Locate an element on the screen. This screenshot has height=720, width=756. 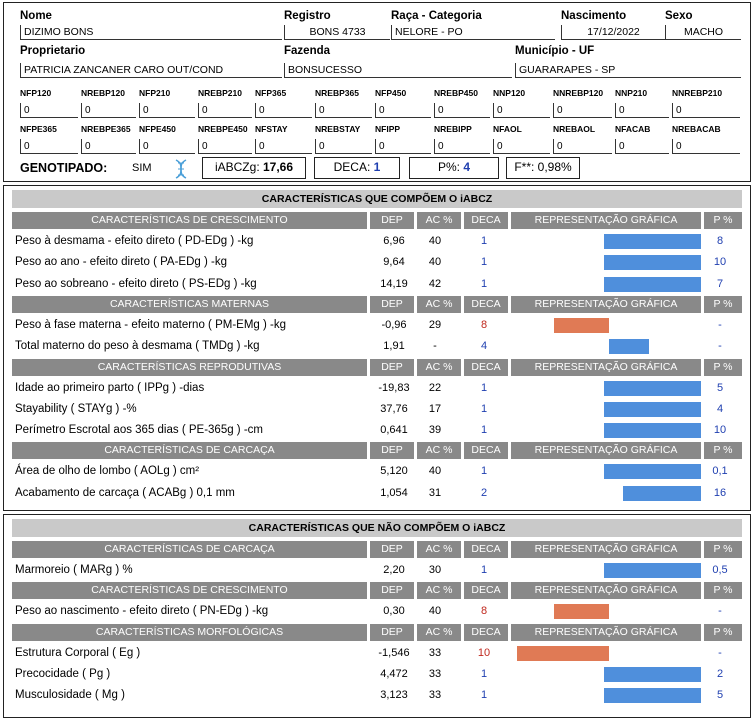
nascimento-field: 17/12/2022 is located at coordinates (613, 32).